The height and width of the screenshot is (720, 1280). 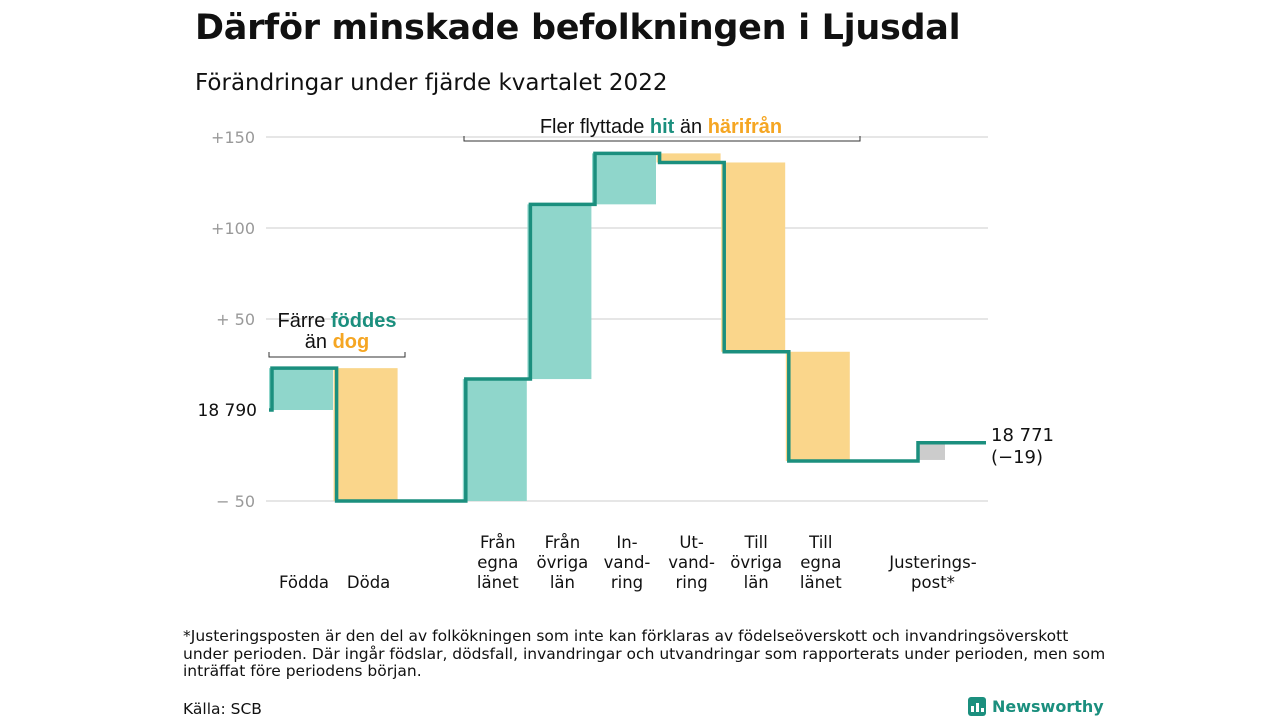 I want to click on logo-text: Newsworthy, so click(x=1048, y=706).